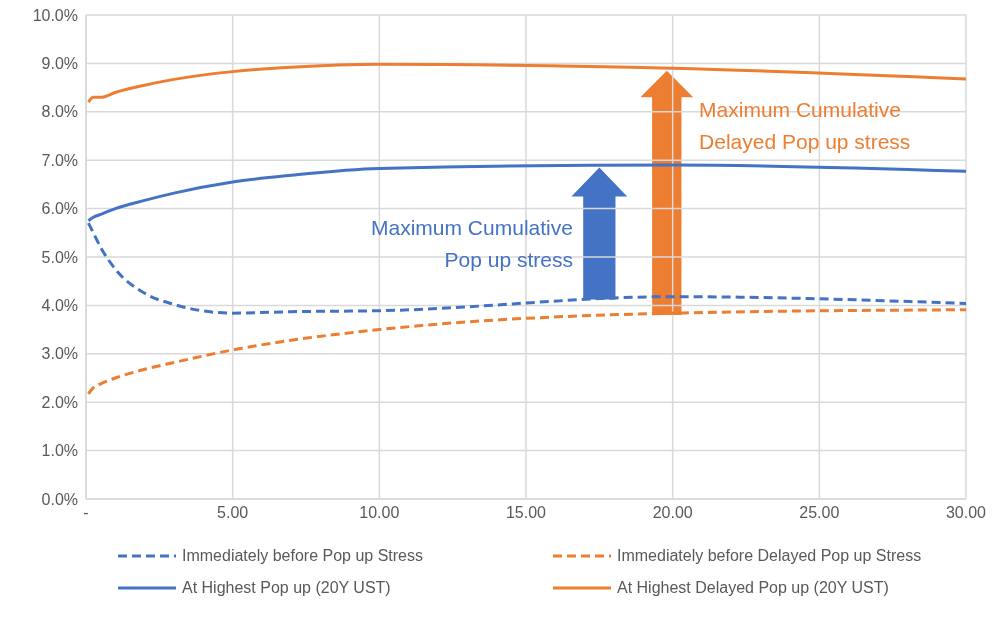 This screenshot has height=617, width=1004. Describe the element at coordinates (233, 513) in the screenshot. I see `x-tick-label: 5.00` at that location.